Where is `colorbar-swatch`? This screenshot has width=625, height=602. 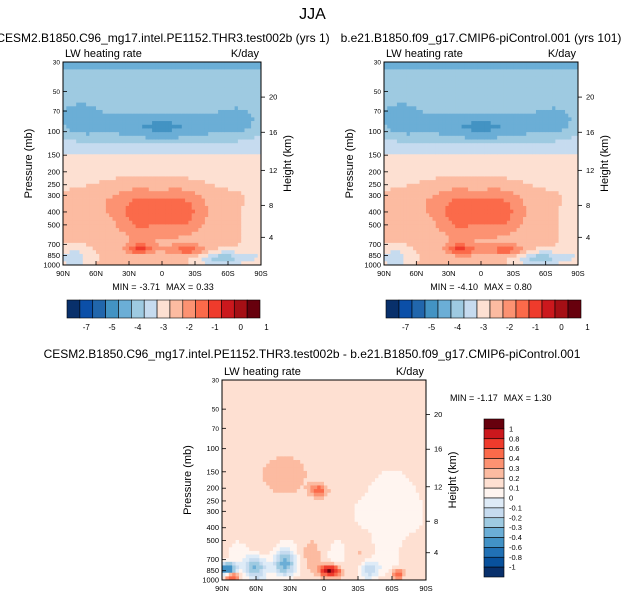 colorbar-swatch is located at coordinates (253, 309).